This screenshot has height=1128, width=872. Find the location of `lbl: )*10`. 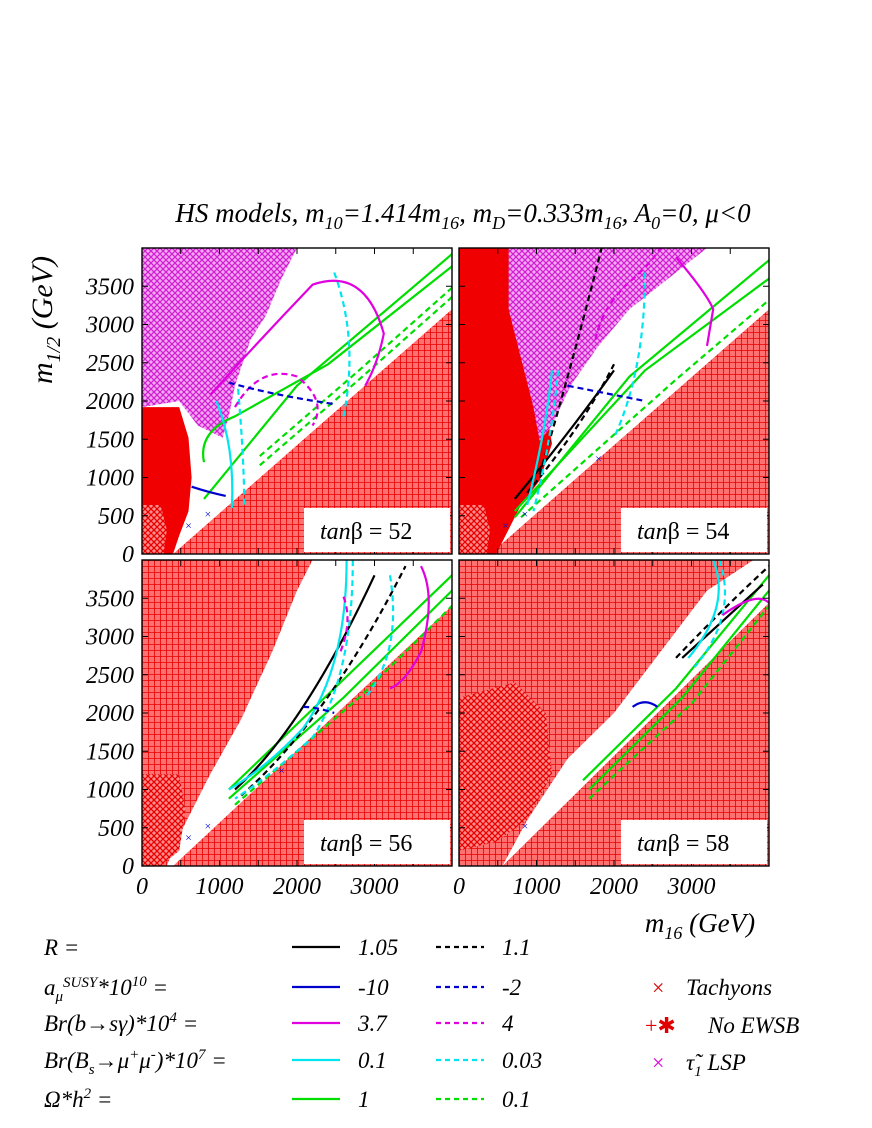

lbl: )*10 is located at coordinates (176, 1060).